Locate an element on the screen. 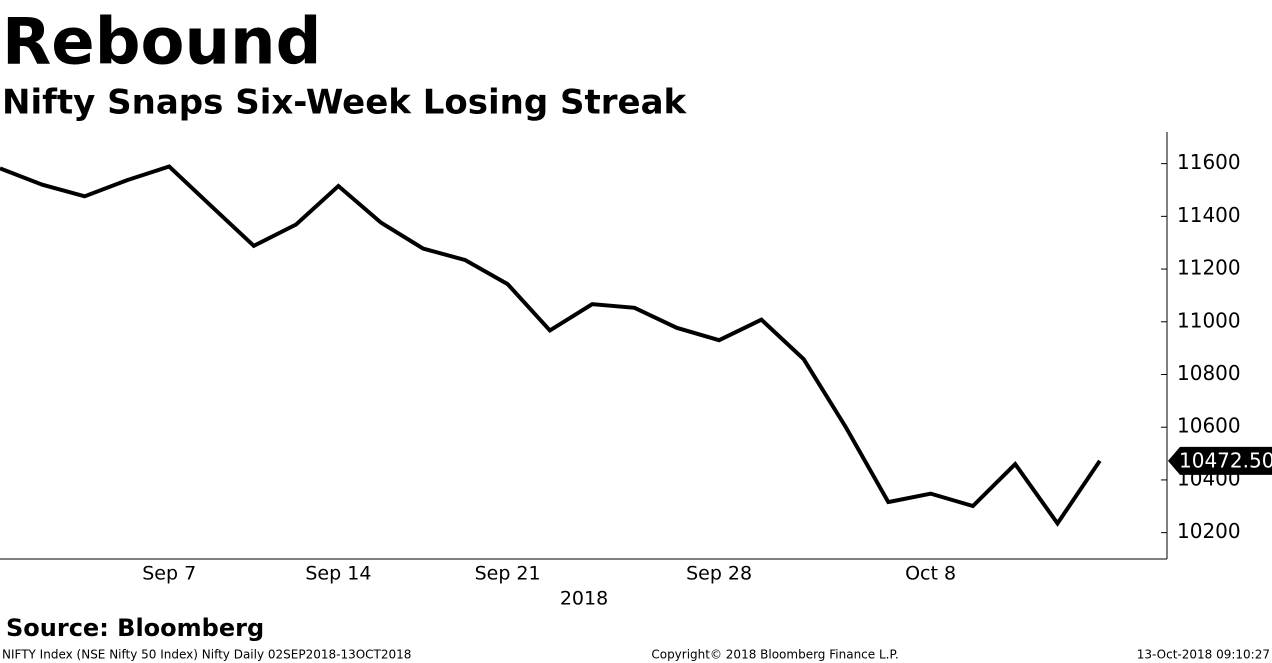  y-tick-label: 11600 is located at coordinates (1209, 162).